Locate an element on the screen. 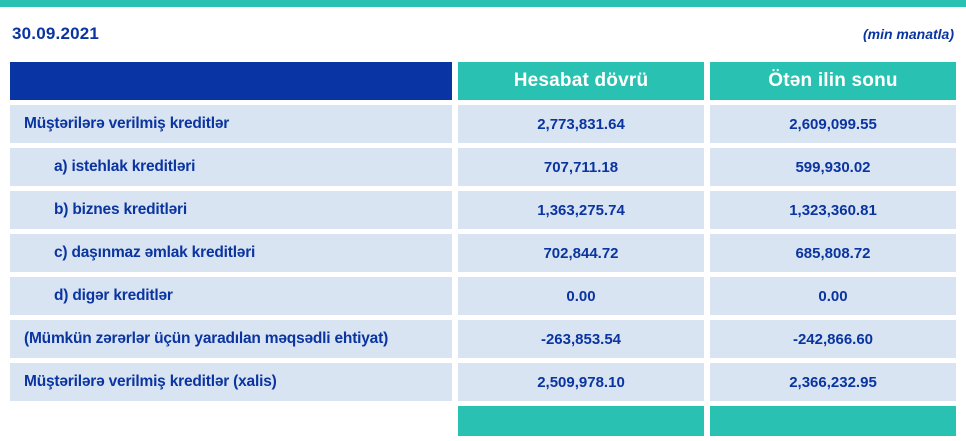  value-previous: 2,366,232.95 is located at coordinates (833, 382).